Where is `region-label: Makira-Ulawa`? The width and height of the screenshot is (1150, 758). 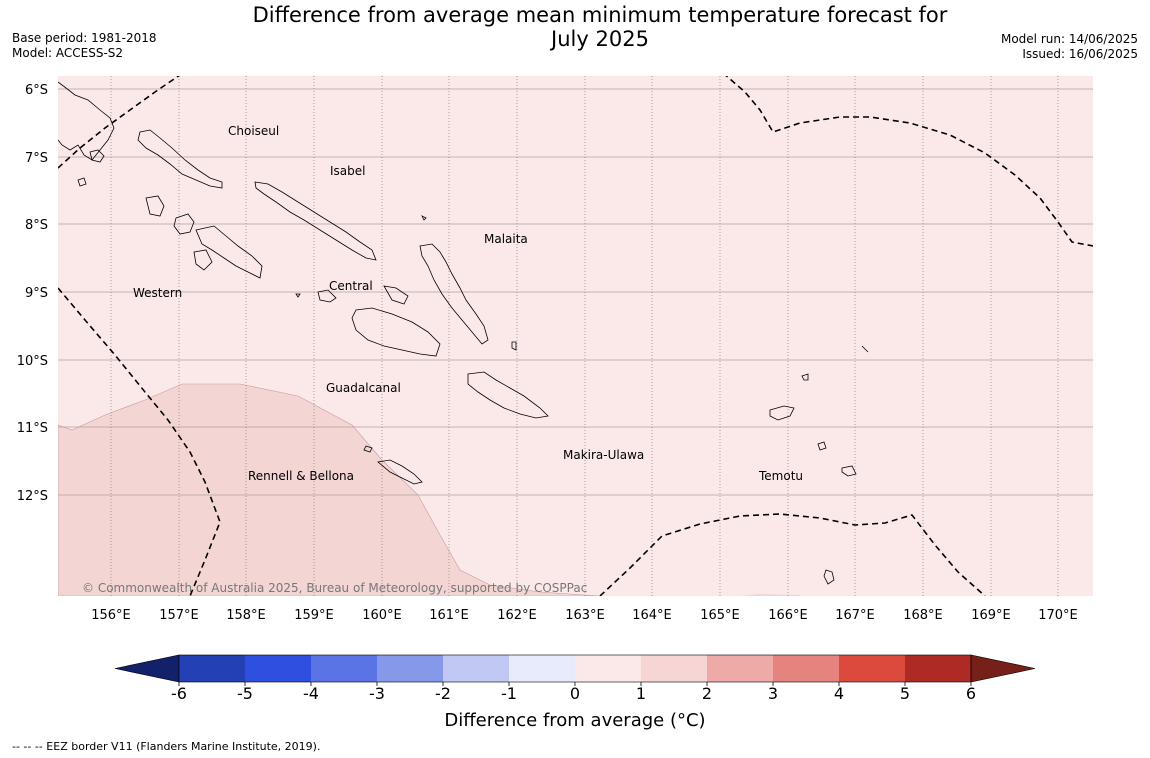 region-label: Makira-Ulawa is located at coordinates (603, 455).